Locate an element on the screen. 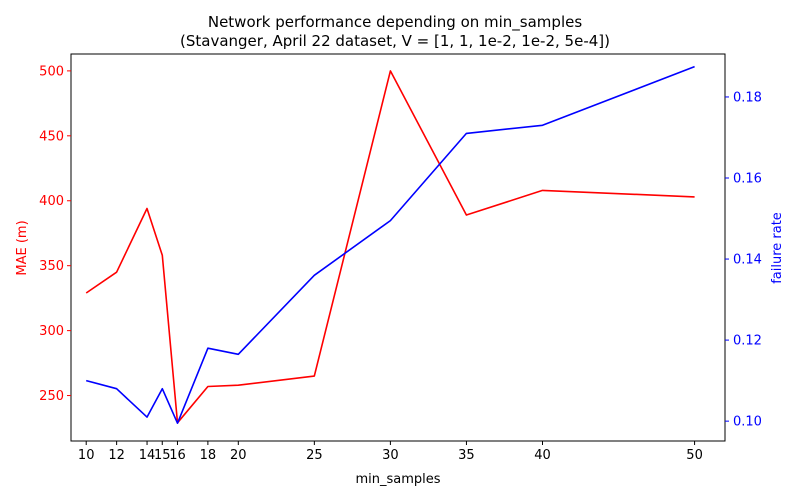  x-tick-label: 30 is located at coordinates (390, 455).